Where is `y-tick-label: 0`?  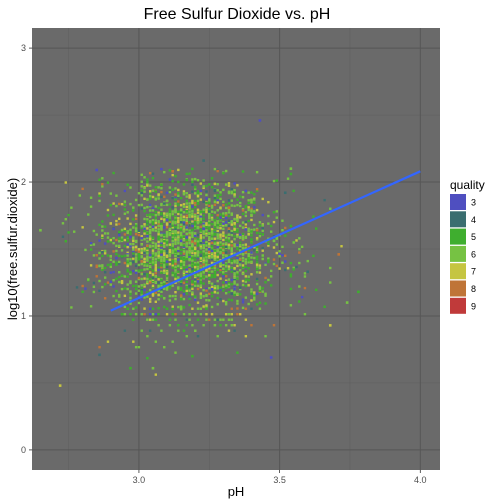 y-tick-label: 0 is located at coordinates (23, 450).